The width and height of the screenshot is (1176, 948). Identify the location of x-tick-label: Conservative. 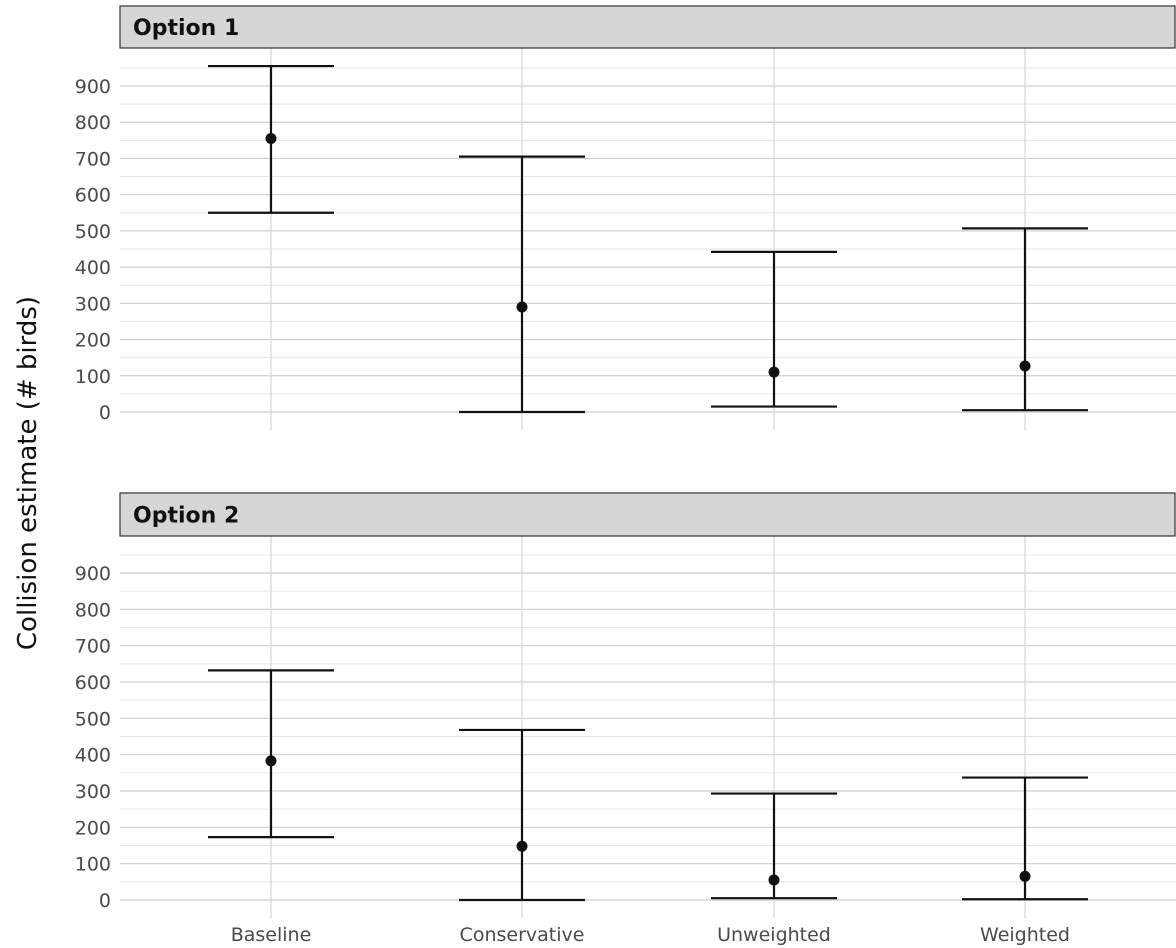
(522, 935).